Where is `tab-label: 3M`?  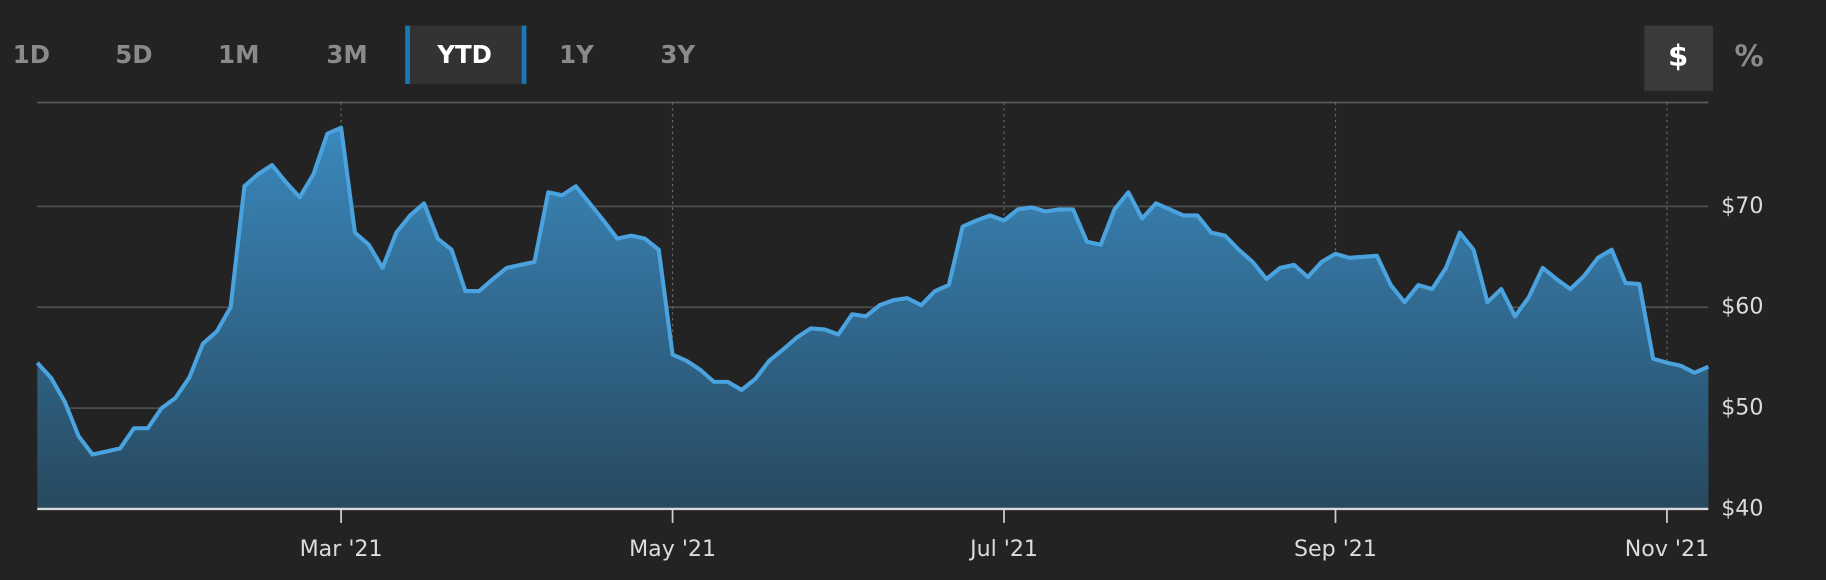 tab-label: 3M is located at coordinates (346, 54).